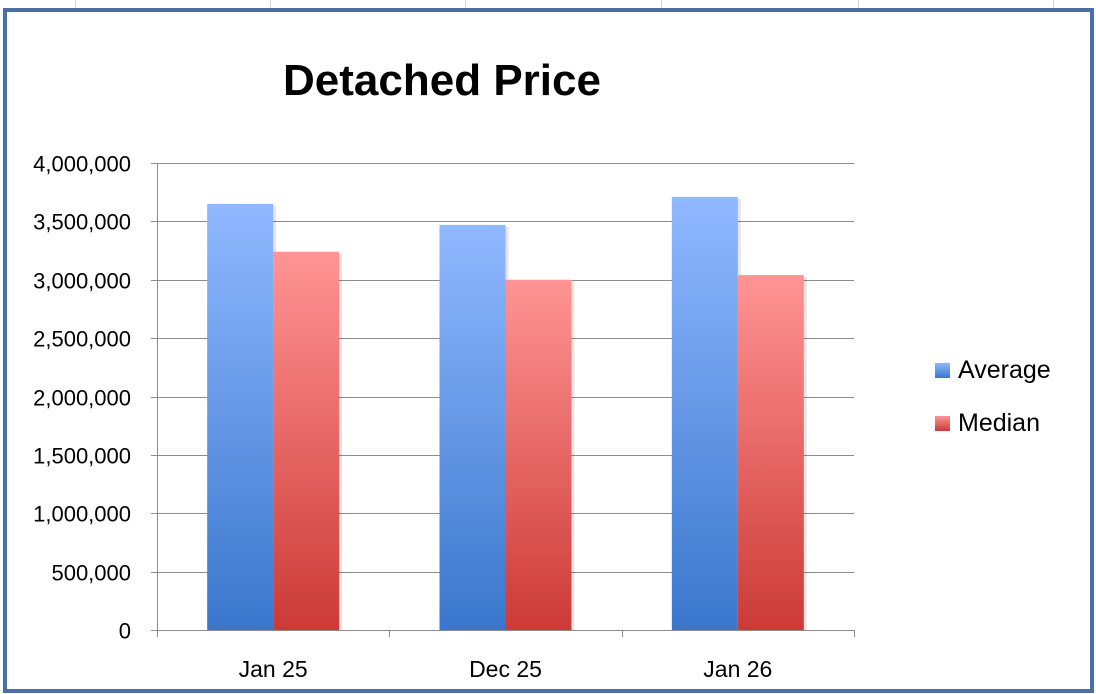  Describe the element at coordinates (91, 573) in the screenshot. I see `y-tick-label: 500,000` at that location.